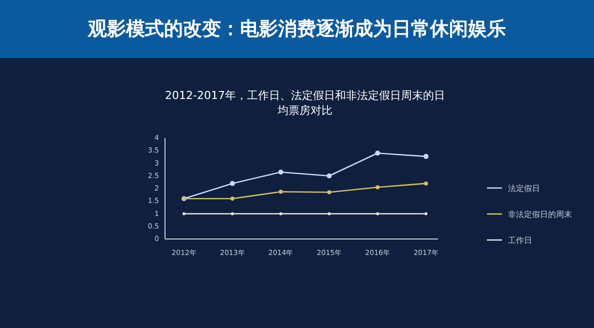  What do you see at coordinates (524, 188) in the screenshot?
I see `legend-label: 法定假日` at bounding box center [524, 188].